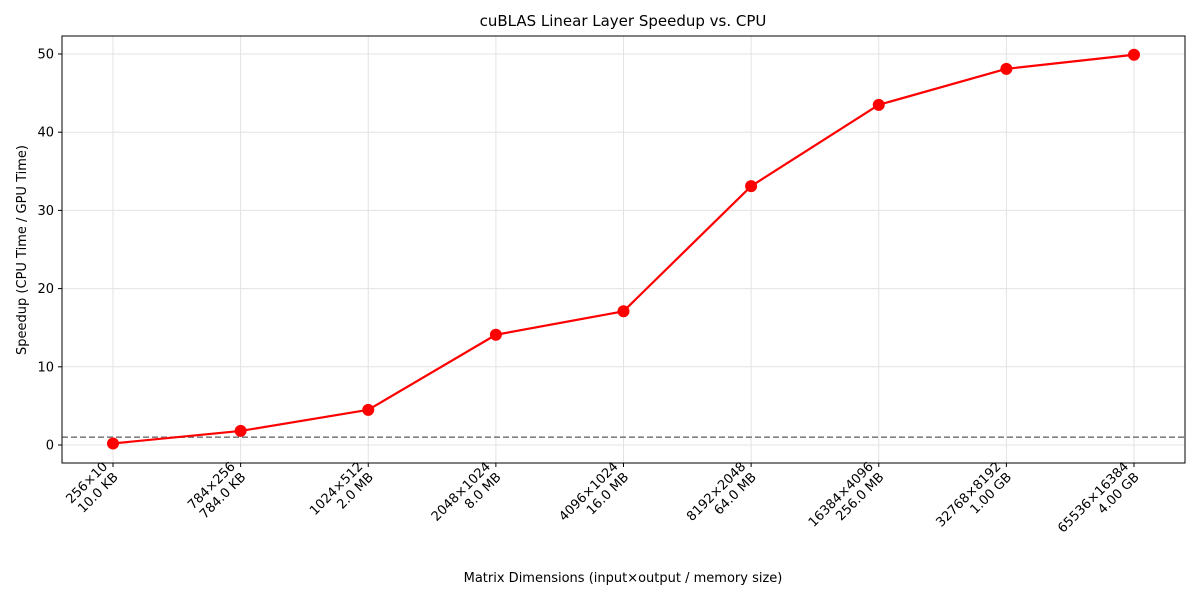  What do you see at coordinates (623, 21) in the screenshot?
I see `chart-title: cuBLAS Linear Layer Speedup vs. CPU` at bounding box center [623, 21].